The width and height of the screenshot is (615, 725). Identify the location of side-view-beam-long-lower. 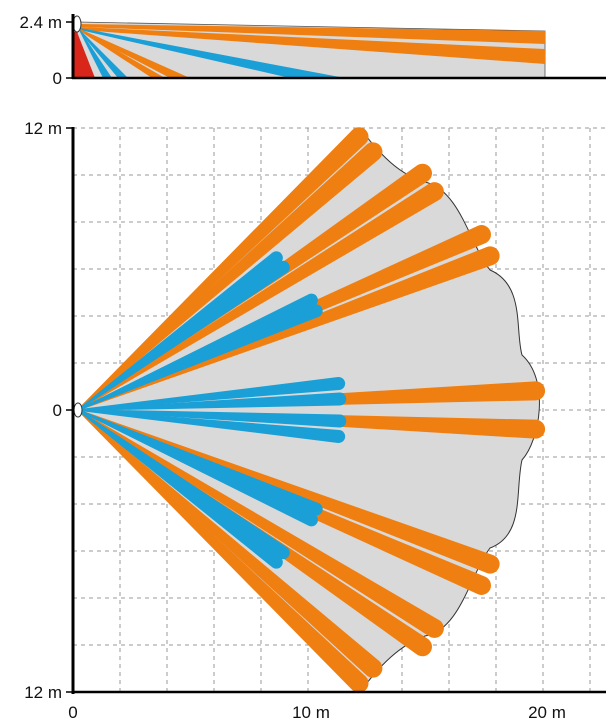
(312, 45).